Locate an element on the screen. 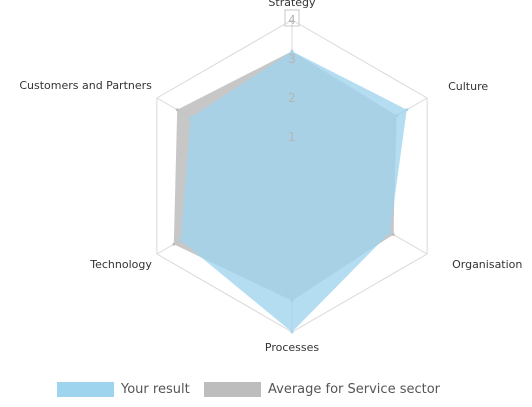 This screenshot has height=407, width=532. legend-swatch-service-average is located at coordinates (232, 389).